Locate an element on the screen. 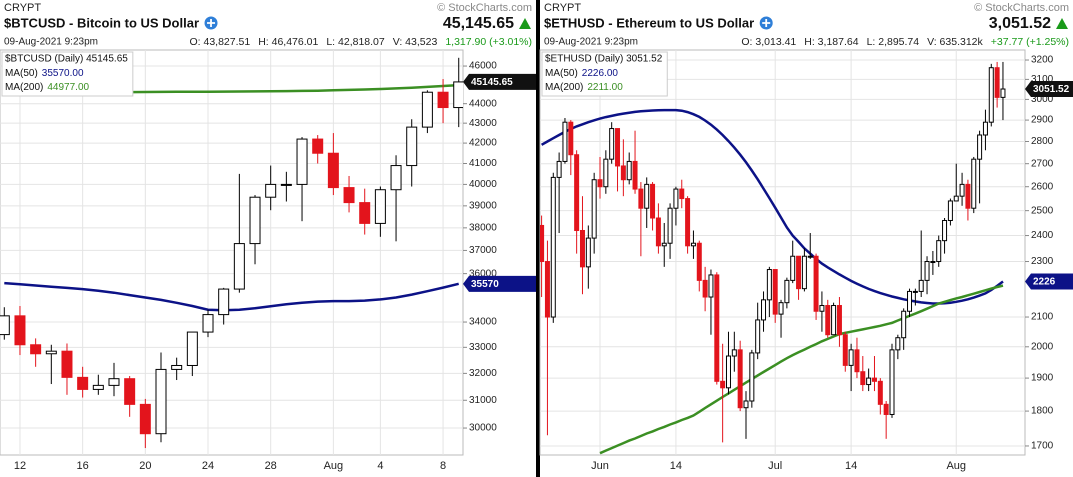 The width and height of the screenshot is (1073, 477). y-tick-label: 39000 is located at coordinates (483, 205).